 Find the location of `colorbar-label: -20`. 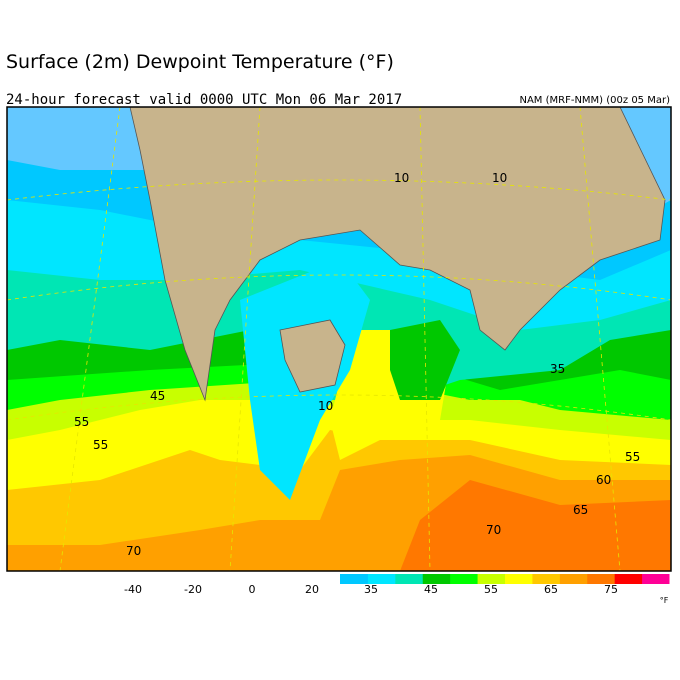

colorbar-label: -20 is located at coordinates (193, 589).